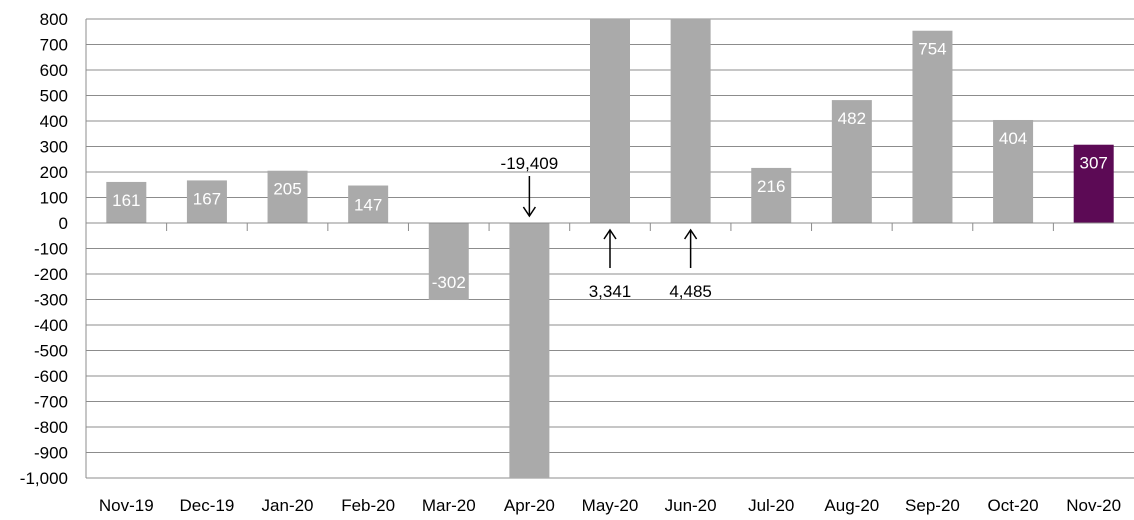 Image resolution: width=1134 pixels, height=520 pixels. I want to click on annotation-label: 4,485, so click(690, 291).